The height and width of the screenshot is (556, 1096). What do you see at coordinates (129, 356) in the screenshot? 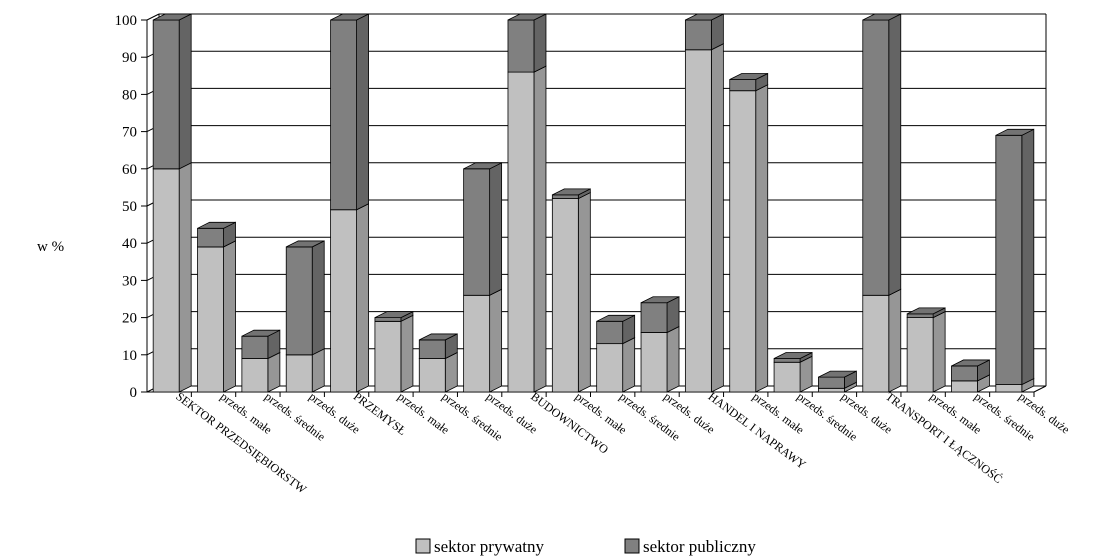
I see `y-tick-label: 10` at bounding box center [129, 356].